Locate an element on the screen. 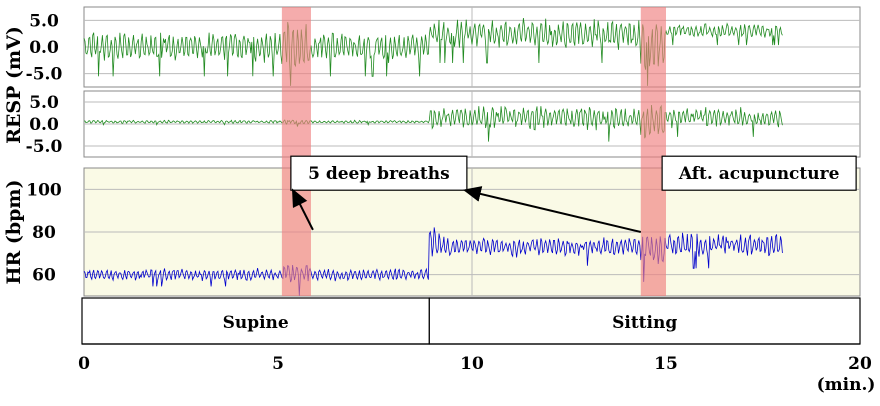  panel-resp2-tick-label: -5.0 is located at coordinates (44, 147).